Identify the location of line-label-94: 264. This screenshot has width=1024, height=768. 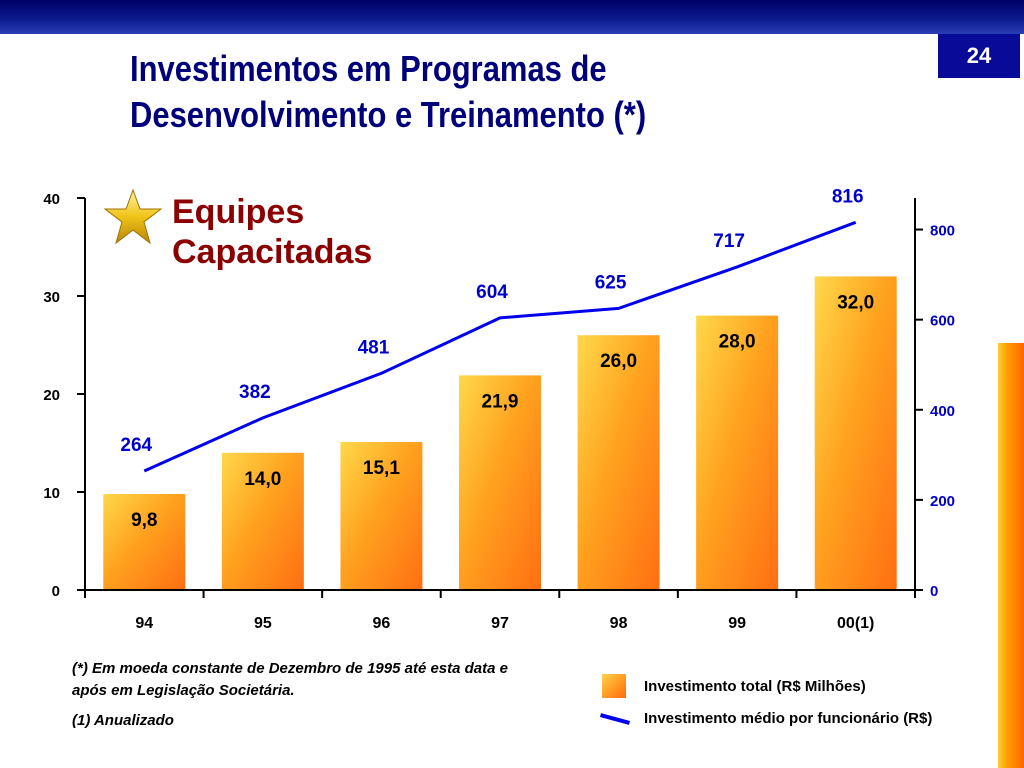
(136, 445).